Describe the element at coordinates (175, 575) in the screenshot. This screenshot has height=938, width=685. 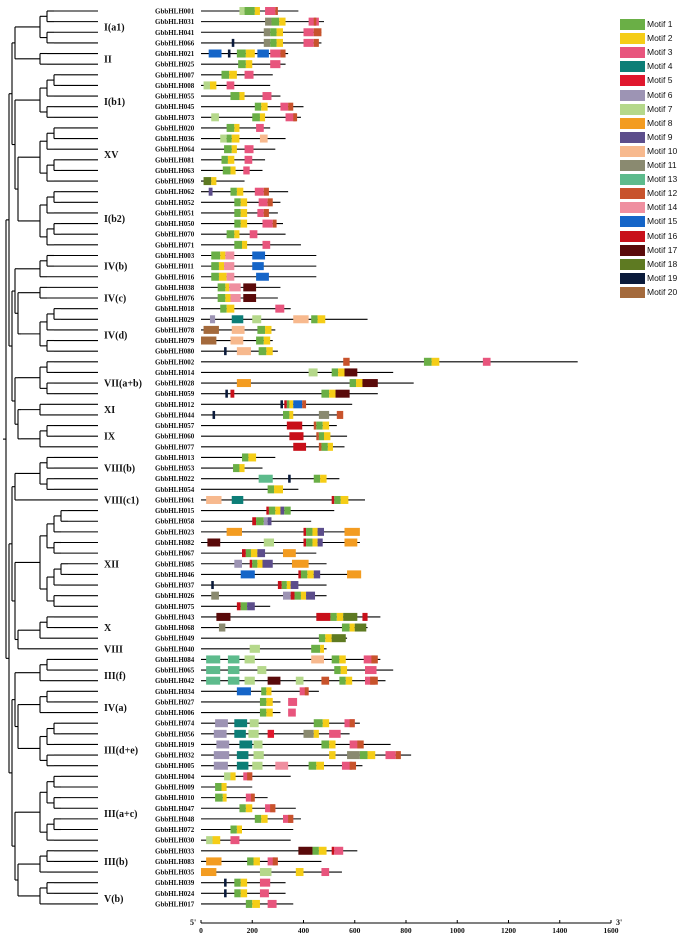
I see `gene-label: GbbHLH046` at that location.